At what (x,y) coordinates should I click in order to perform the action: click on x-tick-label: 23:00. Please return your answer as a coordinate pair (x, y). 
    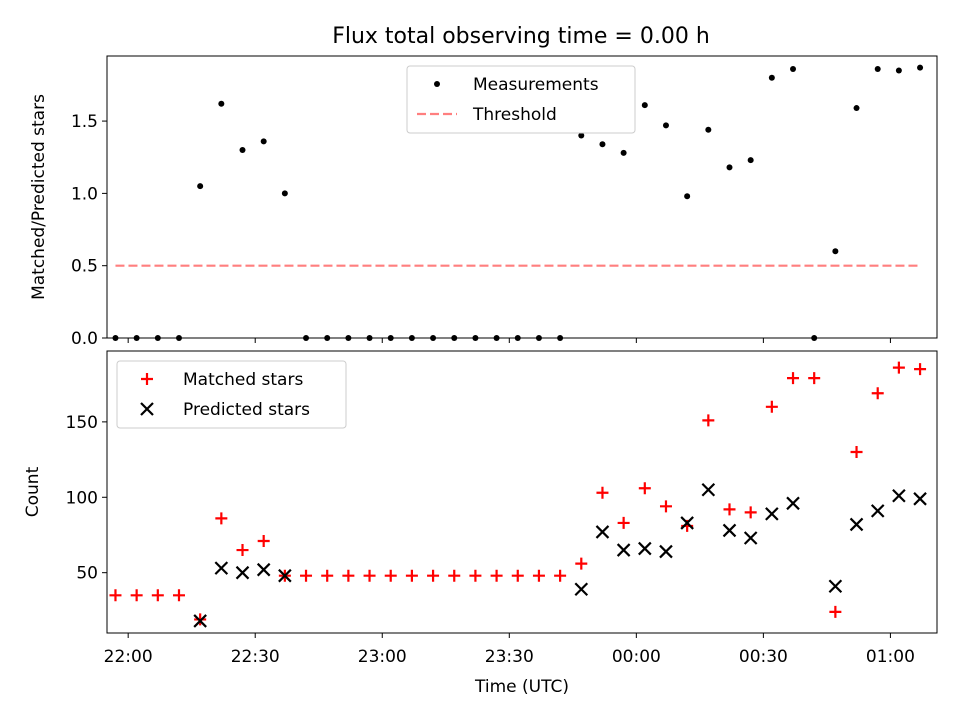
    Looking at the image, I should click on (382, 657).